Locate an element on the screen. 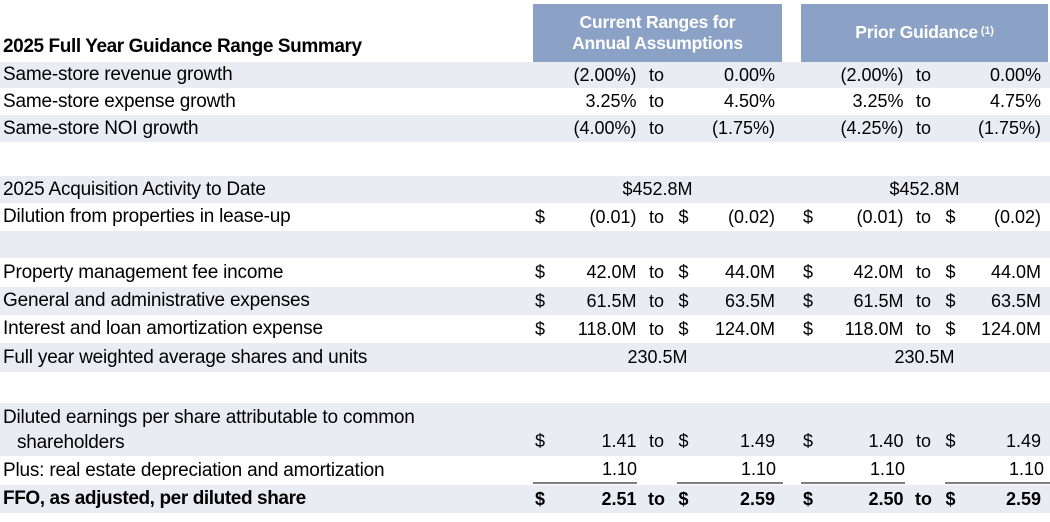 The image size is (1050, 522). row-label: Same-store NOI growth is located at coordinates (101, 128).